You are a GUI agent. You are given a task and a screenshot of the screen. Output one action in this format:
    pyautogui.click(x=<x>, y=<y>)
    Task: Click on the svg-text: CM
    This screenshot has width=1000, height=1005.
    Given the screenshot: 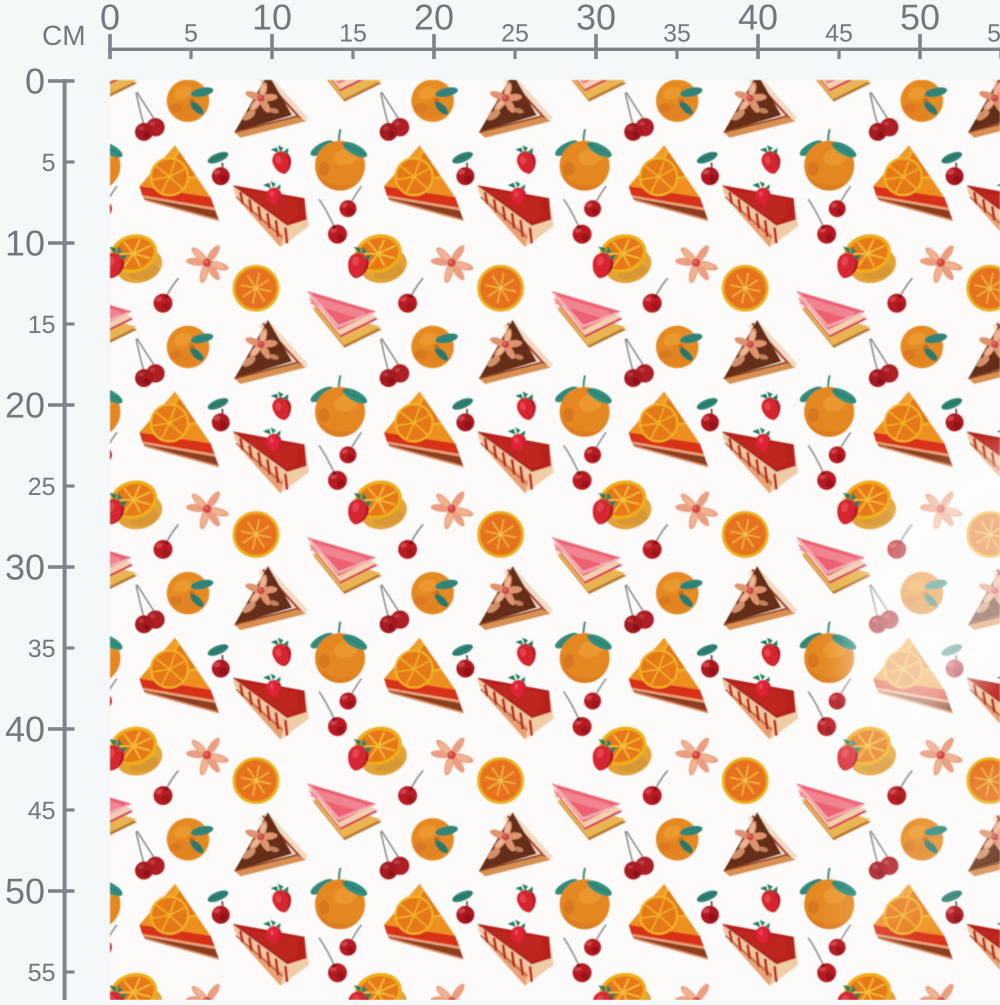 What is the action you would take?
    pyautogui.click(x=64, y=35)
    